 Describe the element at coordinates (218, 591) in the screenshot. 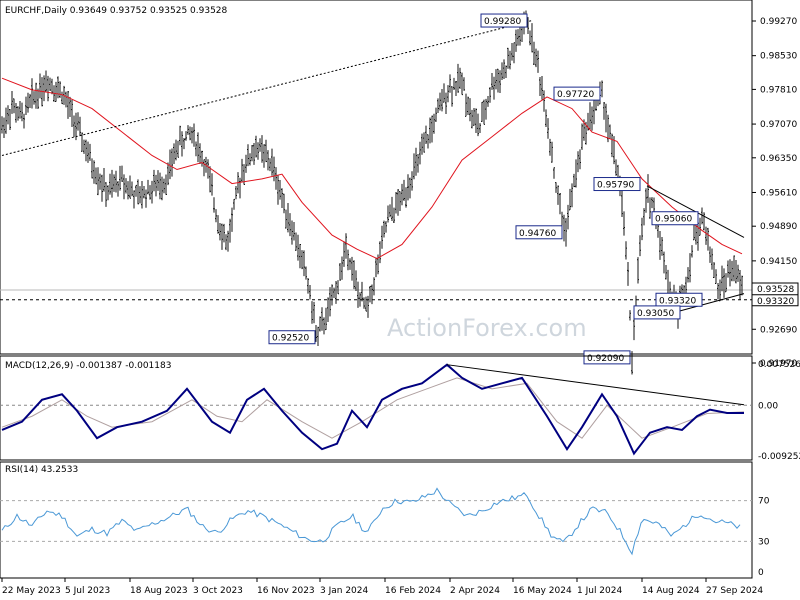

I see `x-tick-label: 3 Oct 2023` at that location.